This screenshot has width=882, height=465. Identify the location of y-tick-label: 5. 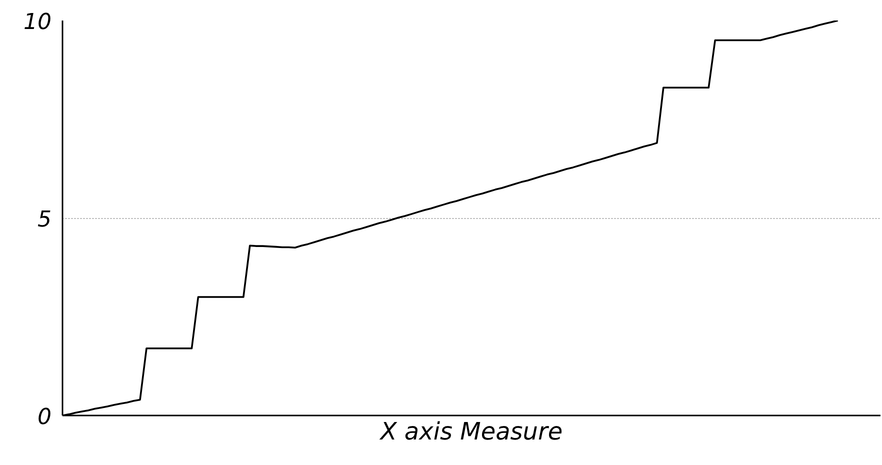
(45, 220).